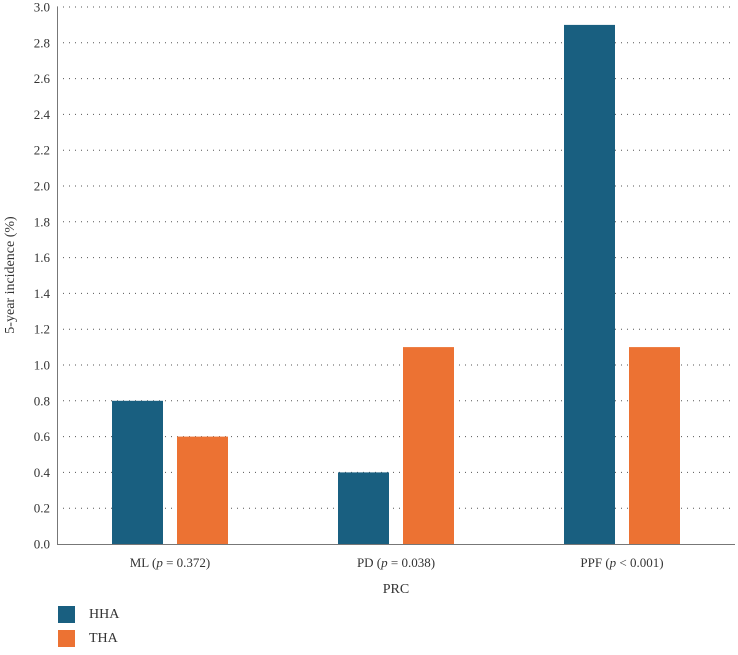  What do you see at coordinates (42, 436) in the screenshot?
I see `y-tick-label: 0.6` at bounding box center [42, 436].